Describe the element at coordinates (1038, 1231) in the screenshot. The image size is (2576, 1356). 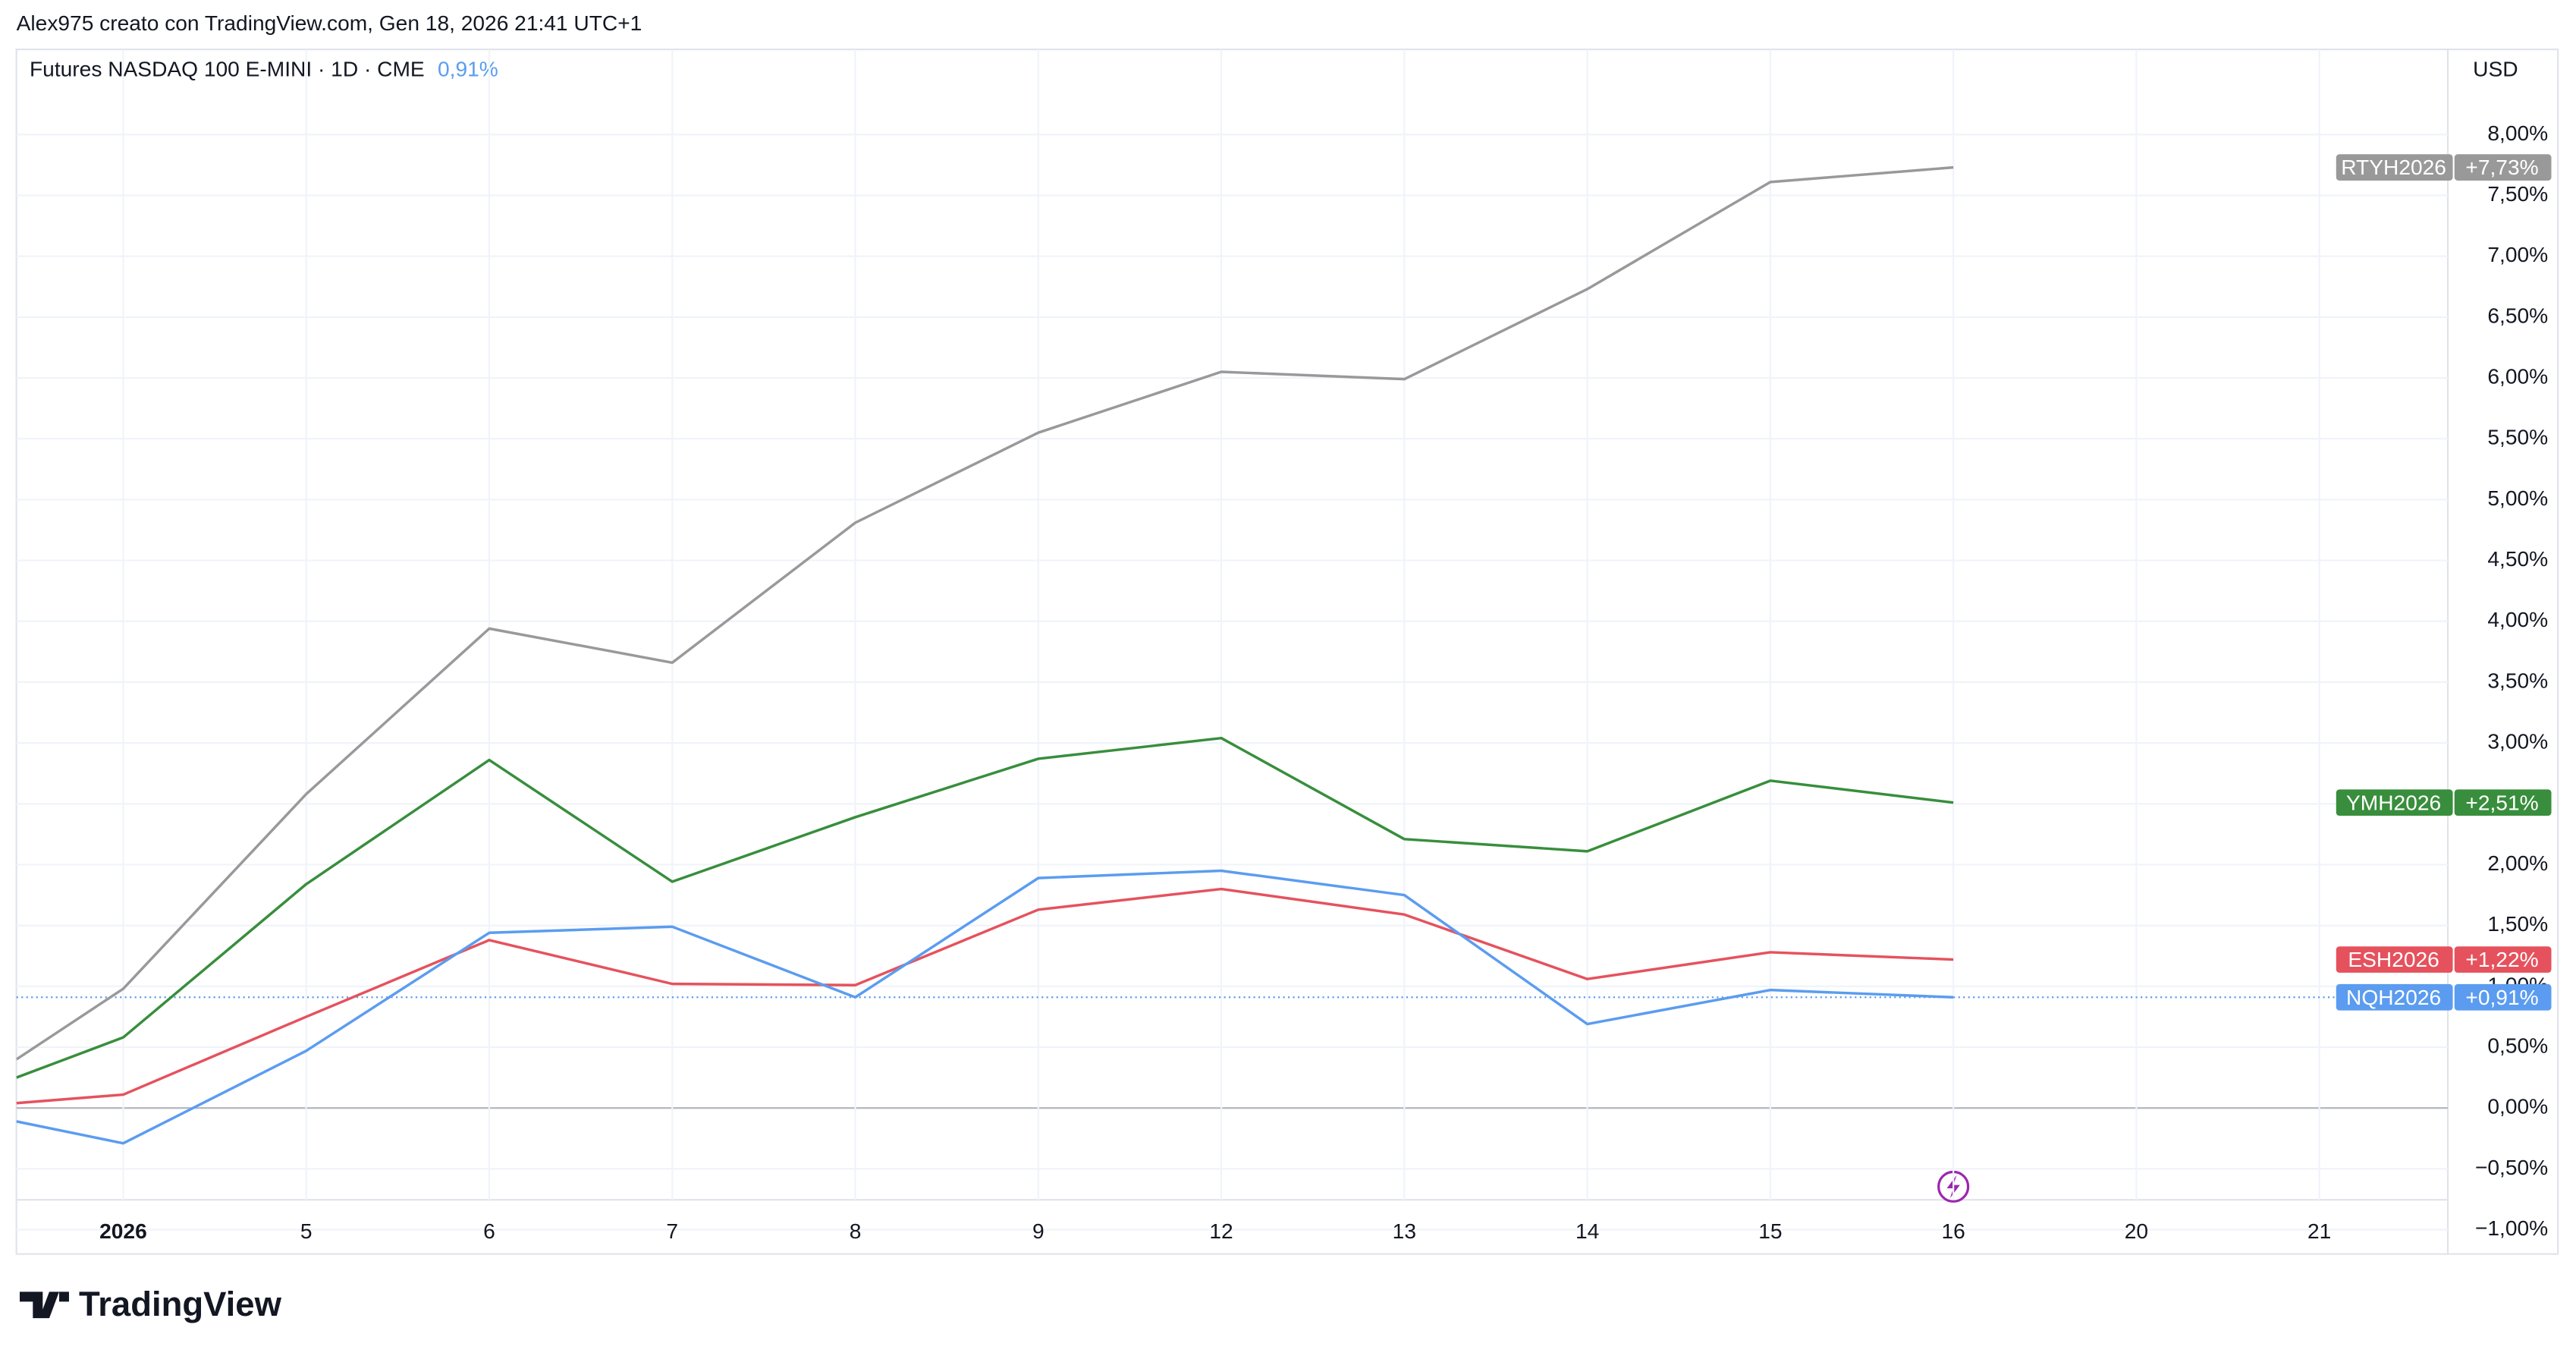
I see `x-tick-label: 9` at that location.